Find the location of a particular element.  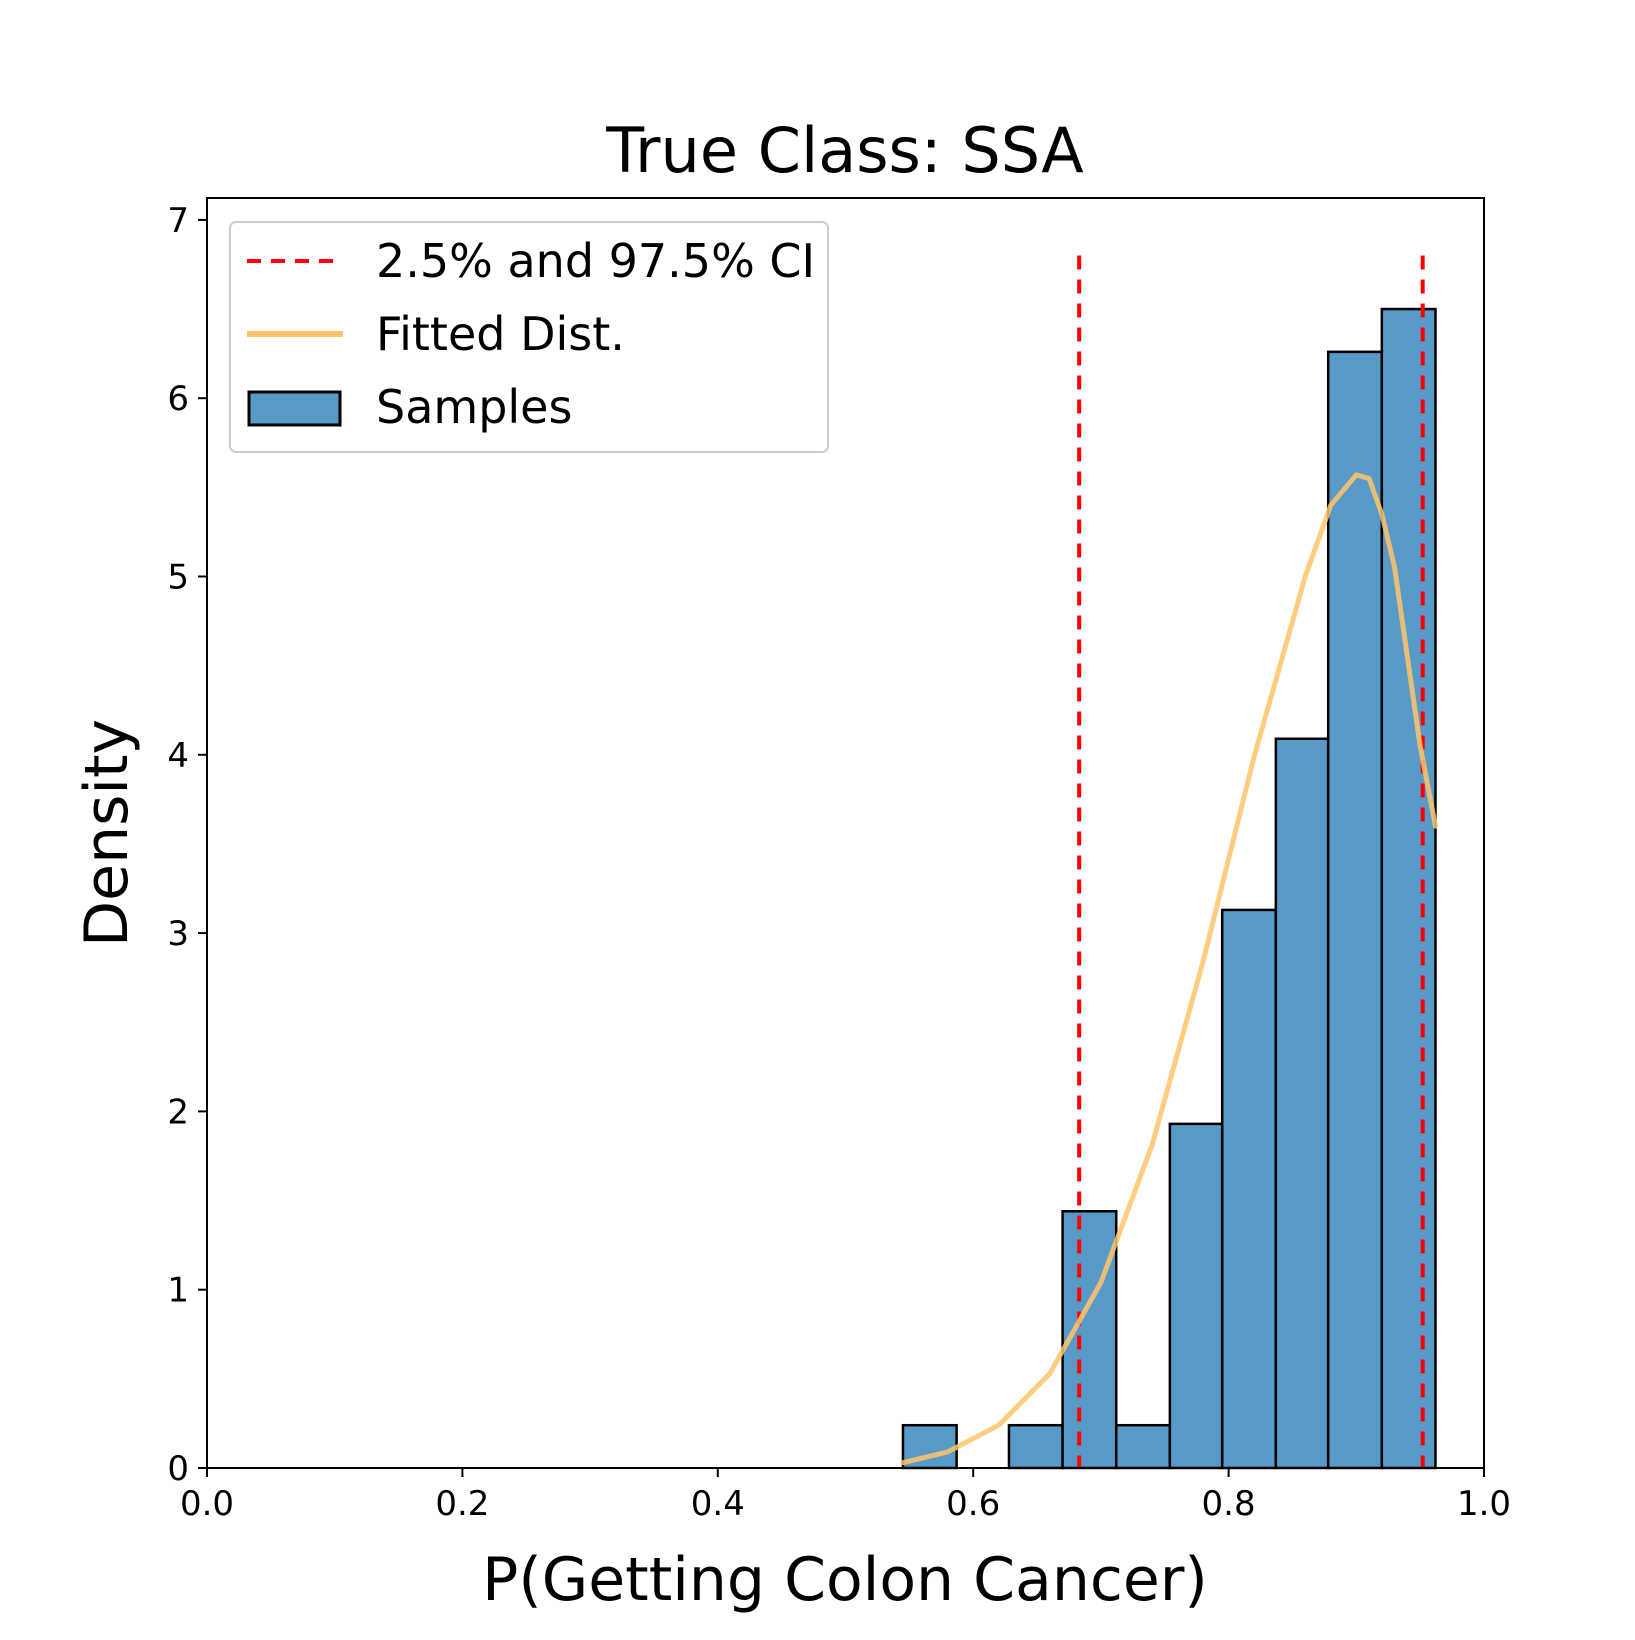

x-axis-label: P(Getting Colon Cancer) is located at coordinates (845, 1580).